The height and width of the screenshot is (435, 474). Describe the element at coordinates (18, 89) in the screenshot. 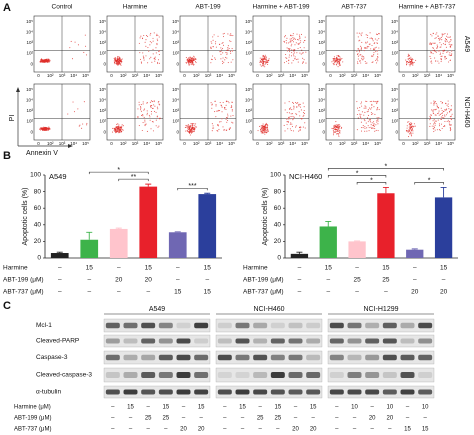

I see `arrow-head` at that location.